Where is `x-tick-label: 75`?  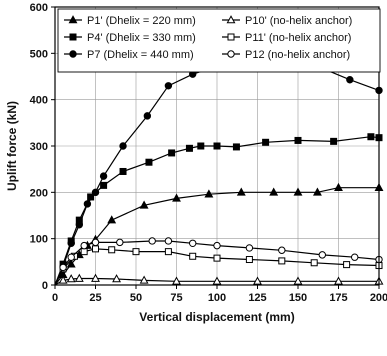 x-tick-label: 75 is located at coordinates (176, 298).